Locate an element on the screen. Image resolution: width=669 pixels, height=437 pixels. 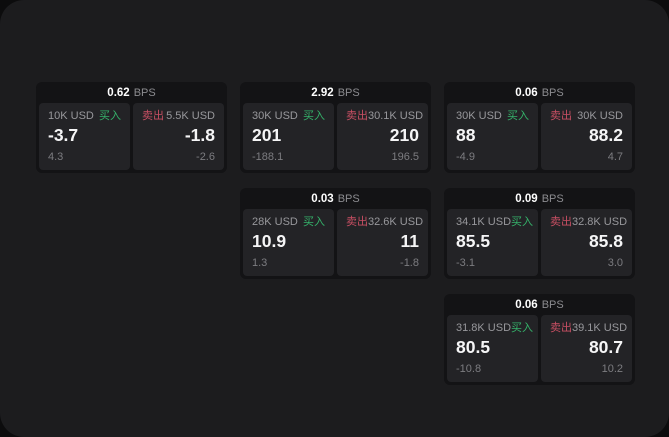
buy-price: 88 is located at coordinates (466, 135).